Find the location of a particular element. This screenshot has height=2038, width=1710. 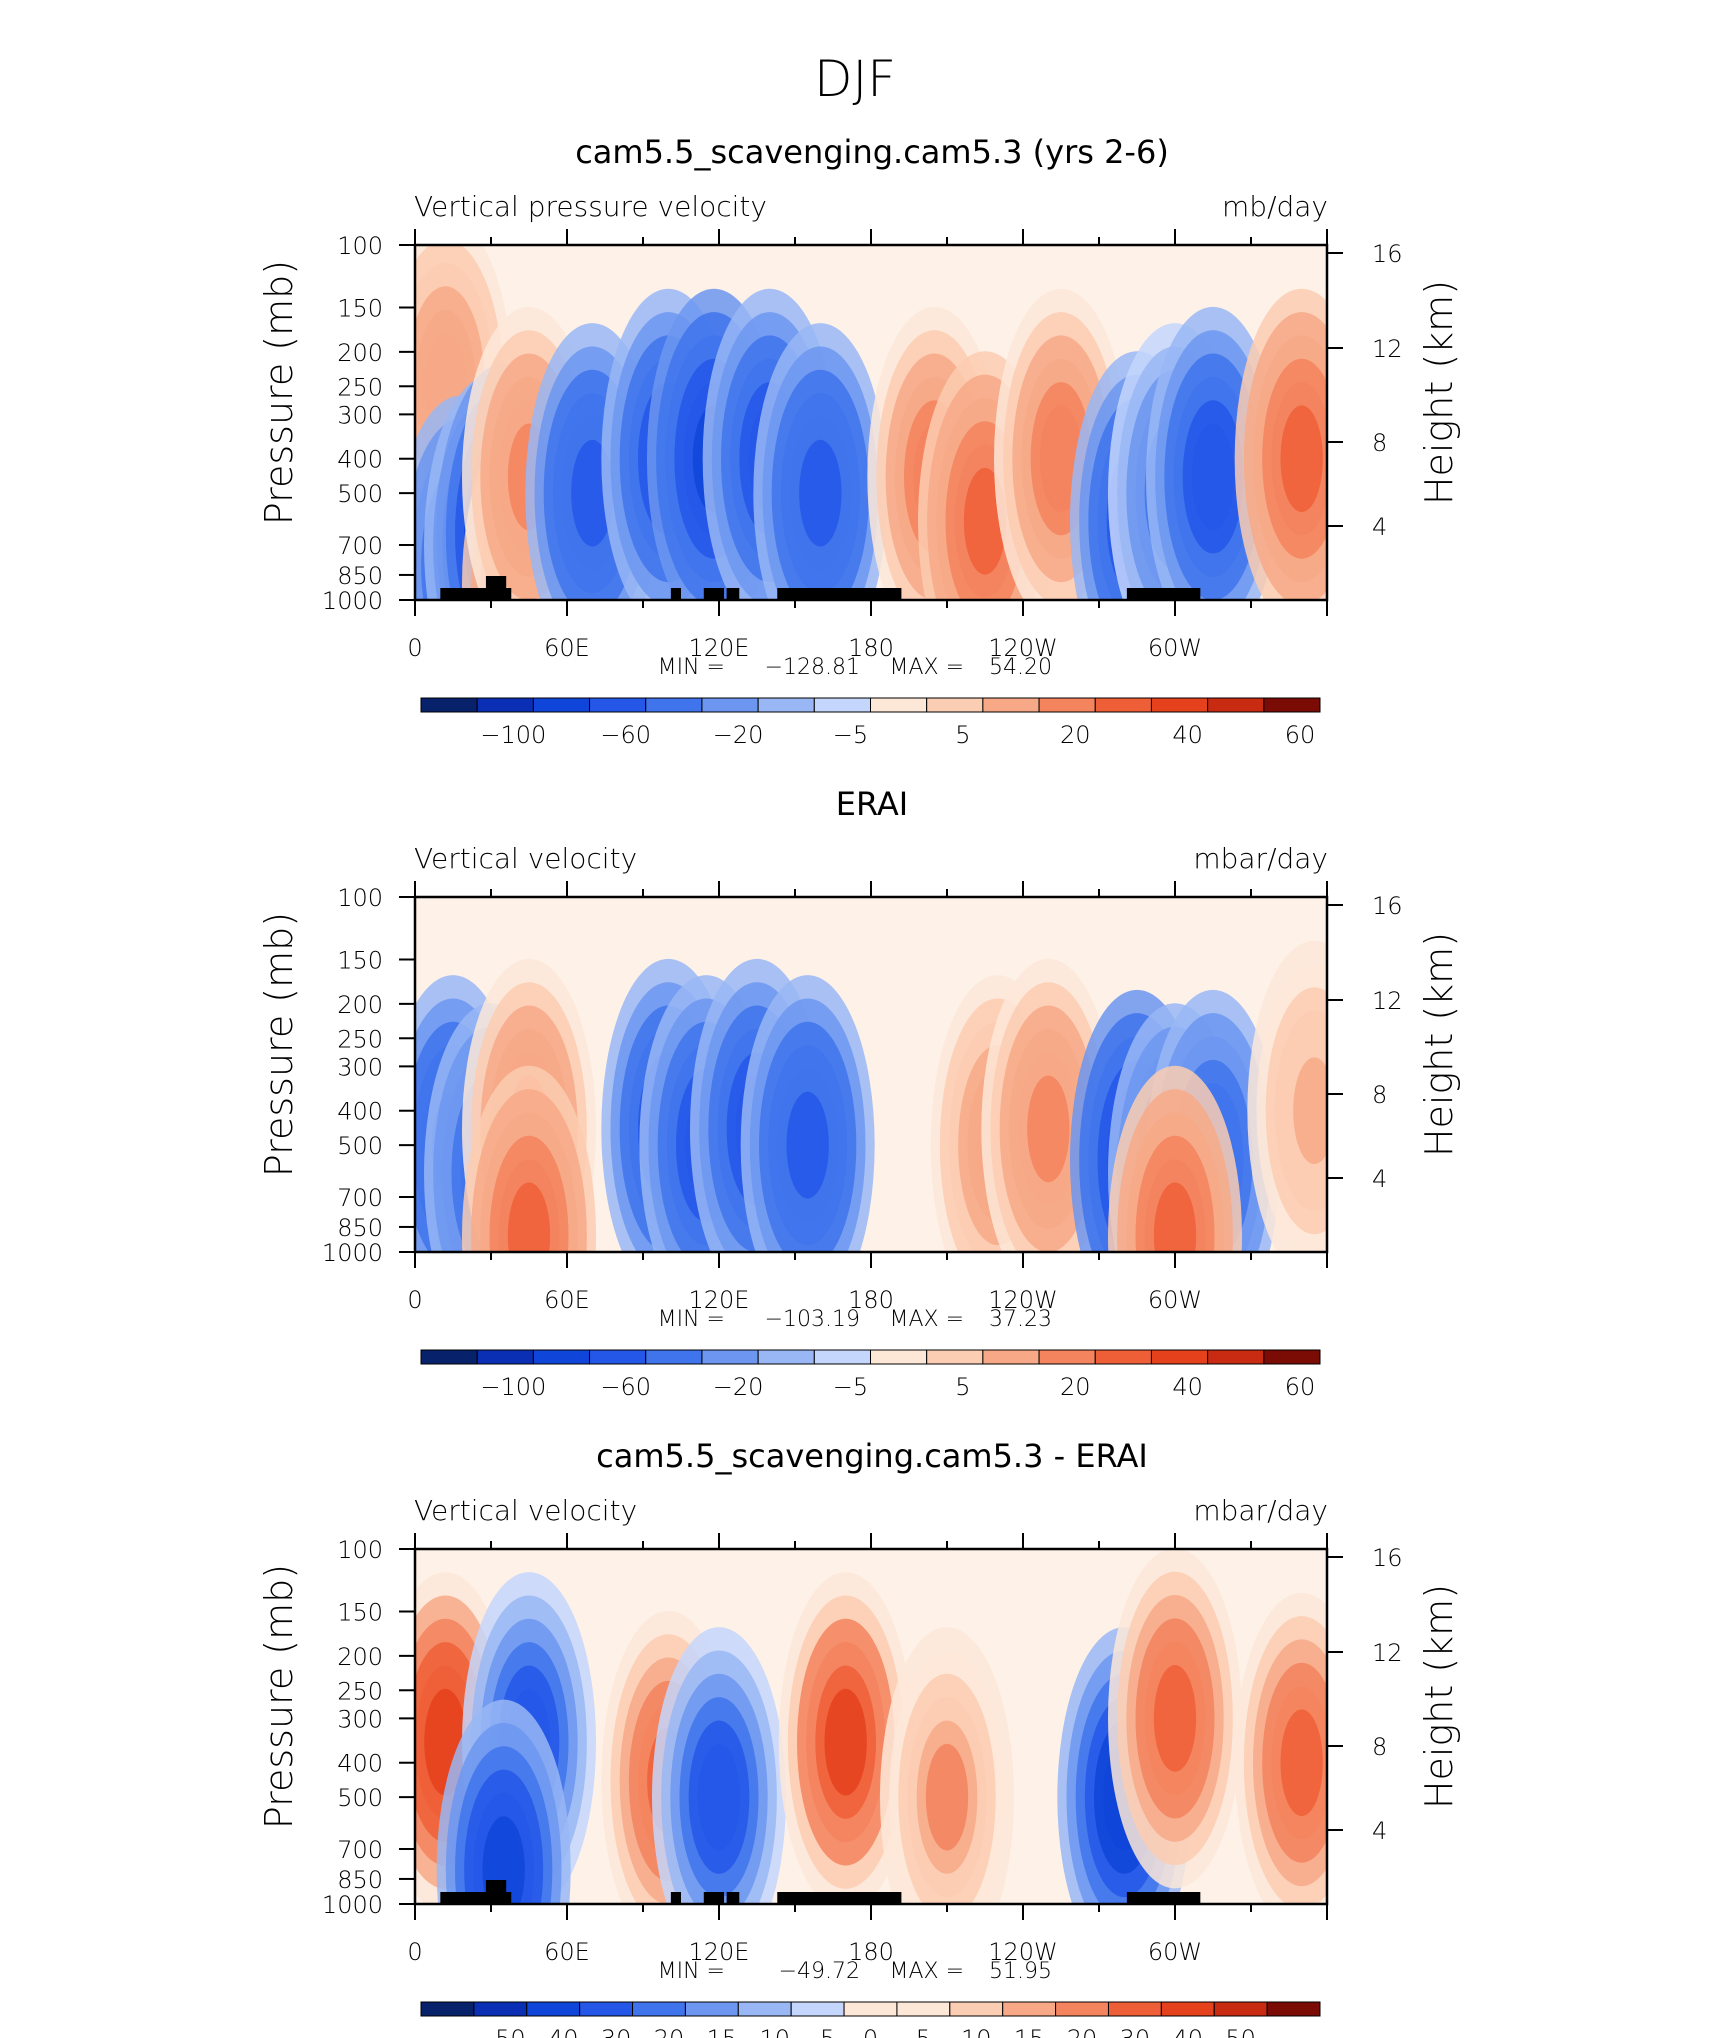

colorbar-label: 5 is located at coordinates (923, 2031).